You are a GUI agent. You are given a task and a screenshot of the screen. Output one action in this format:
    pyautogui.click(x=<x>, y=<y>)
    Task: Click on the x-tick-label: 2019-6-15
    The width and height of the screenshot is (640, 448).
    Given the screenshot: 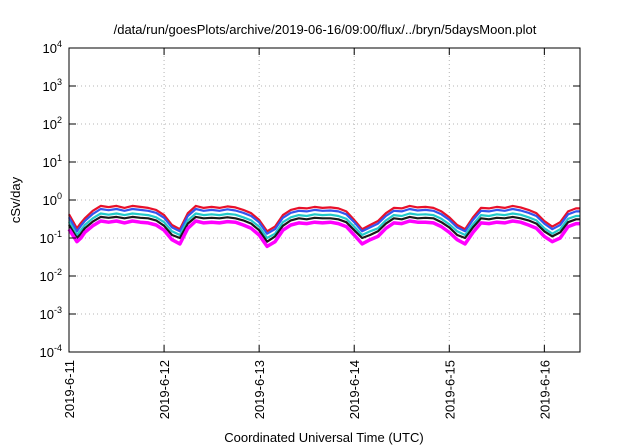 What is the action you would take?
    pyautogui.click(x=449, y=389)
    